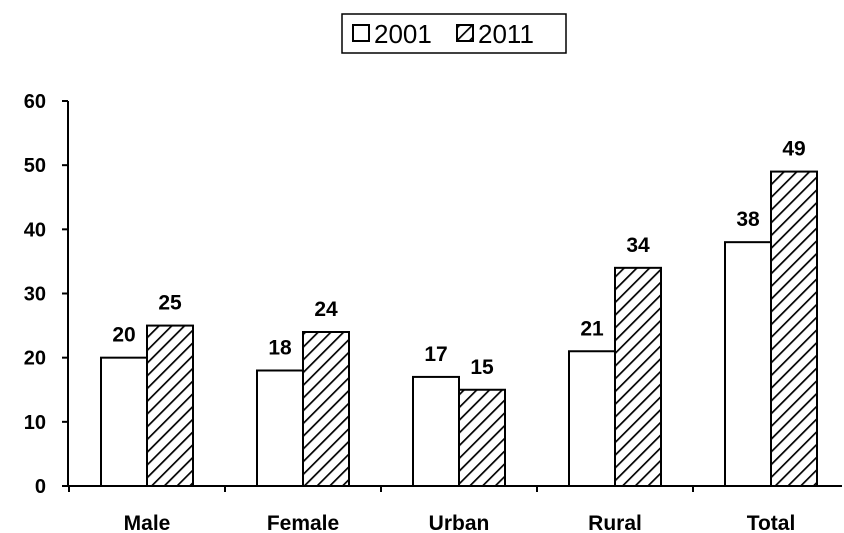 The width and height of the screenshot is (844, 533). Describe the element at coordinates (436, 431) in the screenshot. I see `bar-2001-urban` at that location.